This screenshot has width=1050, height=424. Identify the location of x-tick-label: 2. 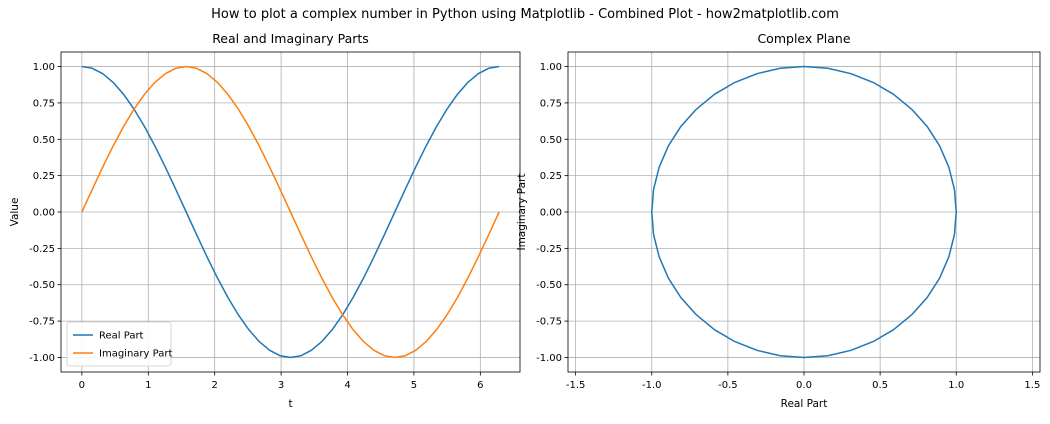
(215, 385).